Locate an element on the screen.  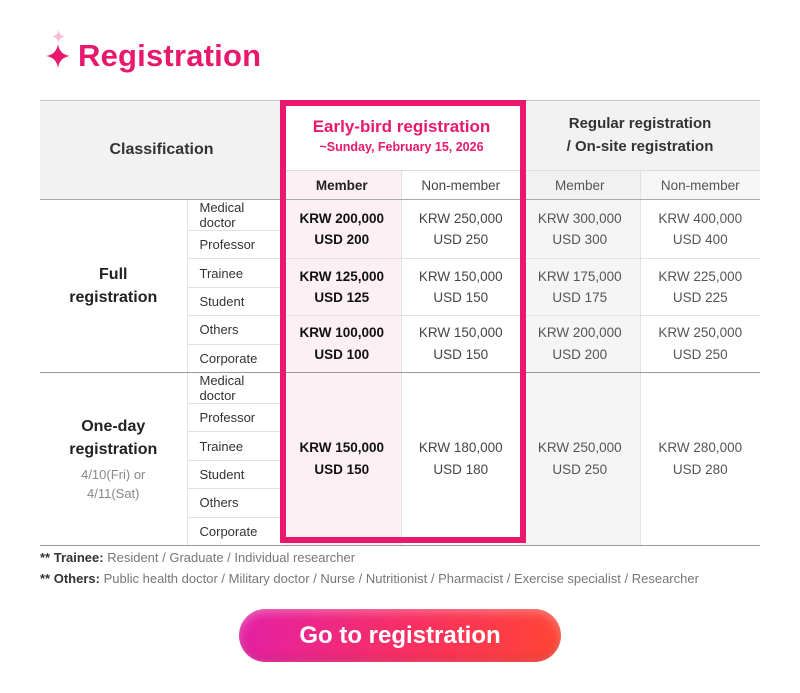
price-krw: KRW 175,000 is located at coordinates (579, 276).